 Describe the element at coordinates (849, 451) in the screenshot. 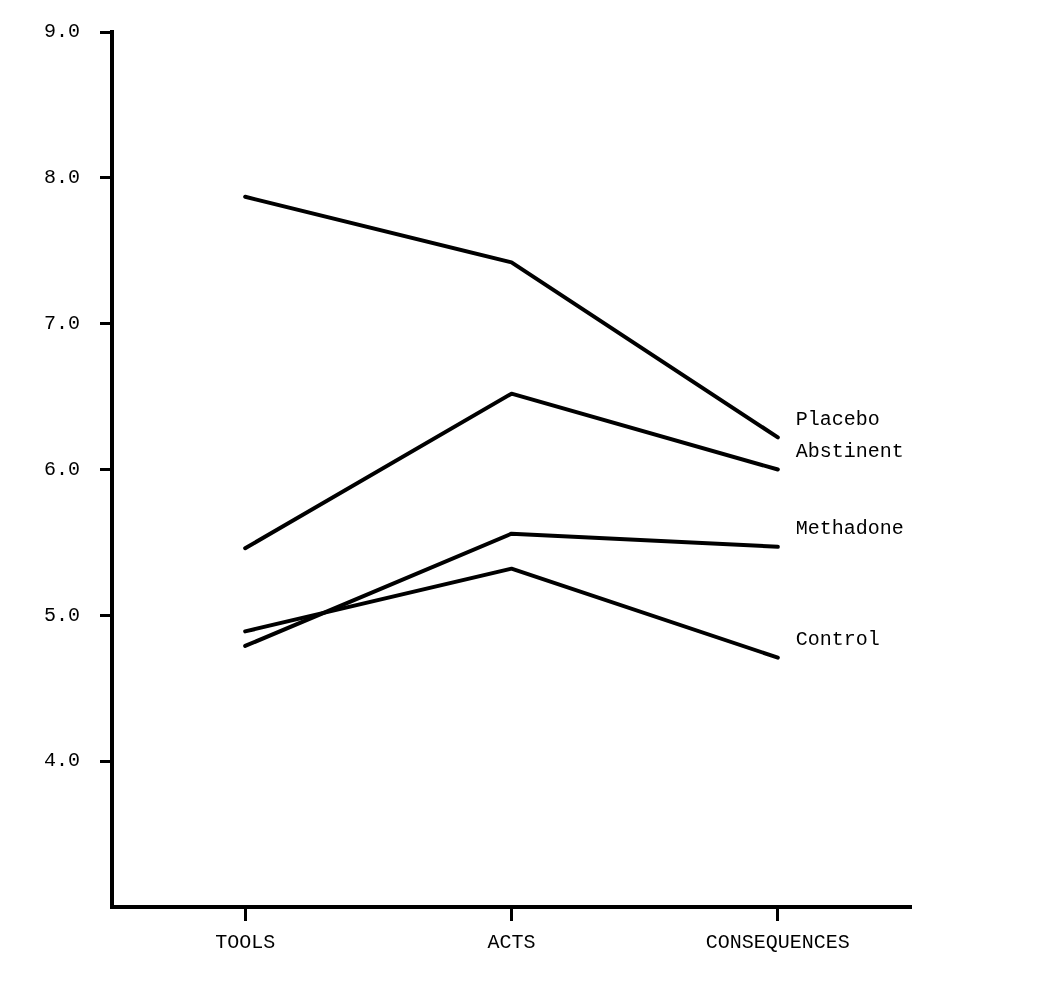

I see `series-label: Abstinent` at that location.